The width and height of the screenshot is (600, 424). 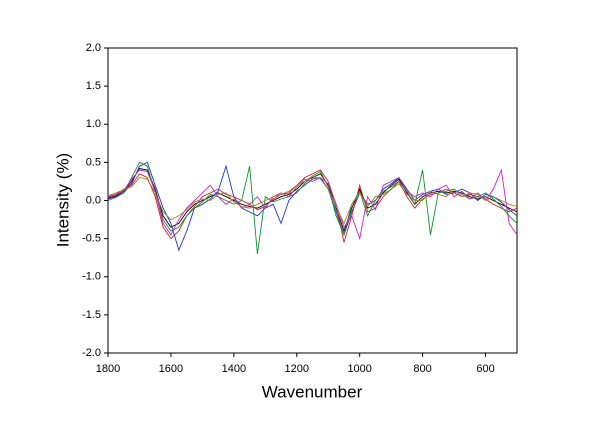 What do you see at coordinates (91, 277) in the screenshot?
I see `y-tick-label: -1.0` at bounding box center [91, 277].